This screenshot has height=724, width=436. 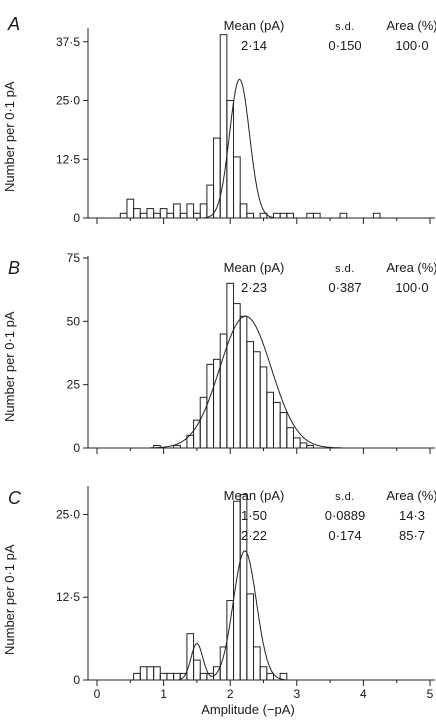 What do you see at coordinates (68, 101) in the screenshot?
I see `y-tick-label-a-2: 25·0` at bounding box center [68, 101].